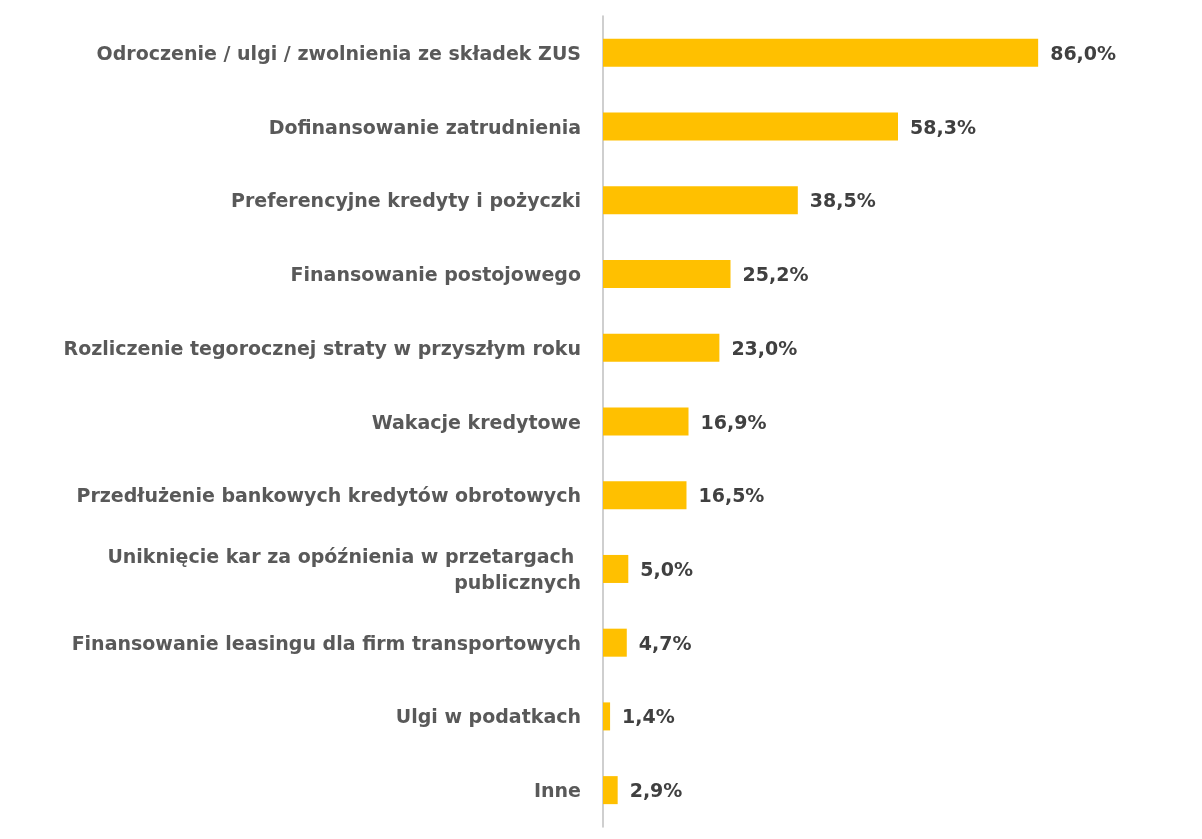 This screenshot has height=839, width=1202. I want to click on data-label: 4,7%, so click(665, 642).